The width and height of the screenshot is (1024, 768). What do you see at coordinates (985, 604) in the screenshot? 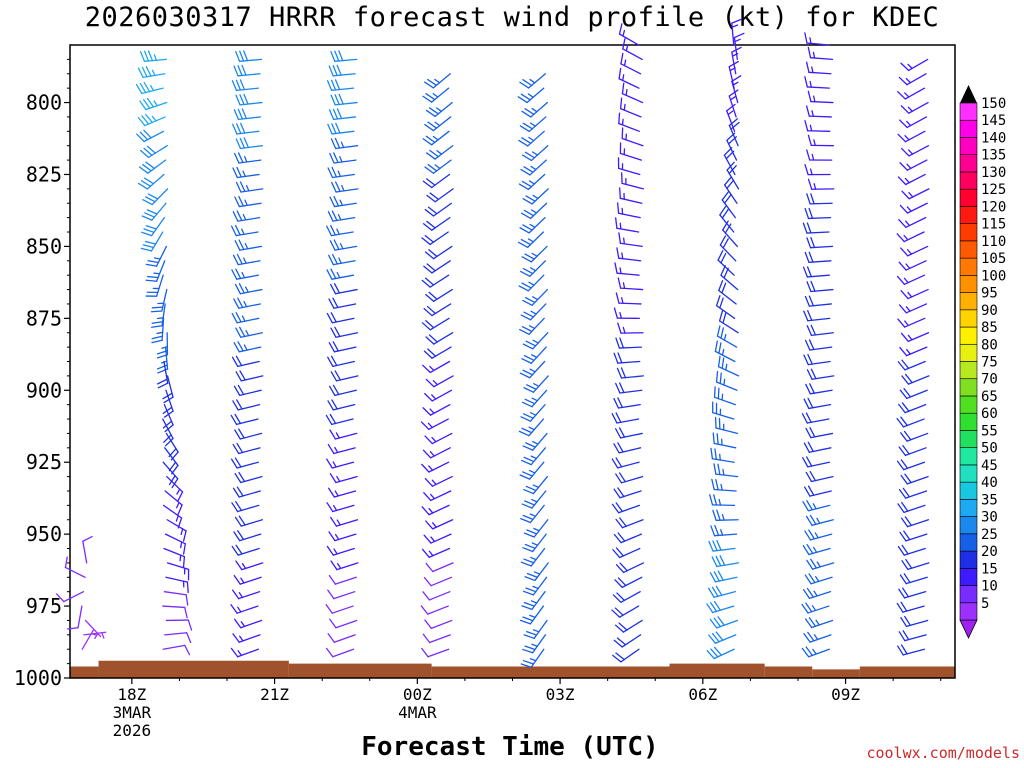
I see `colorbar-label: 5` at bounding box center [985, 604].